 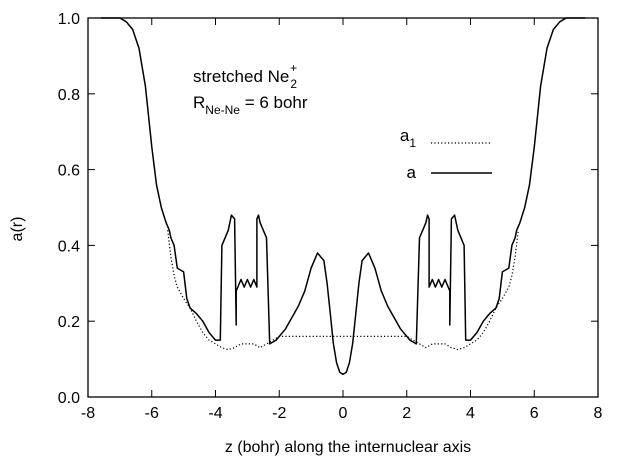 What do you see at coordinates (343, 413) in the screenshot?
I see `x-tick-label: 0` at bounding box center [343, 413].